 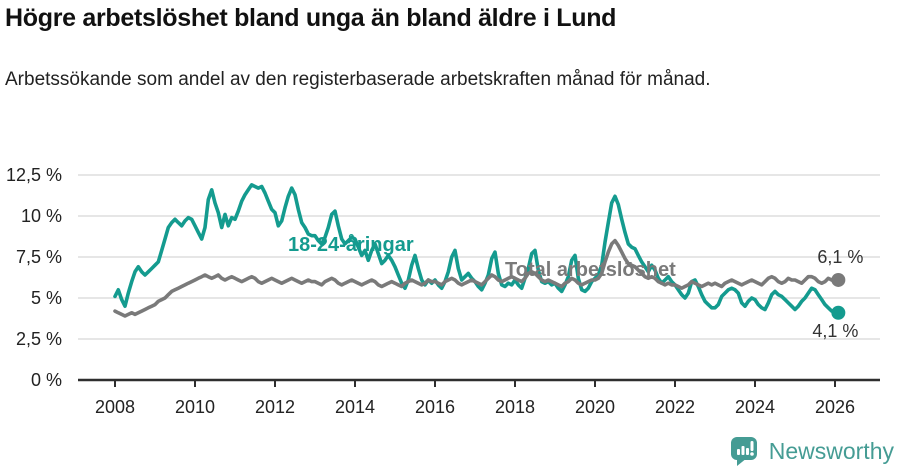 I want to click on y-tick-label: 5 %, so click(x=46, y=298).